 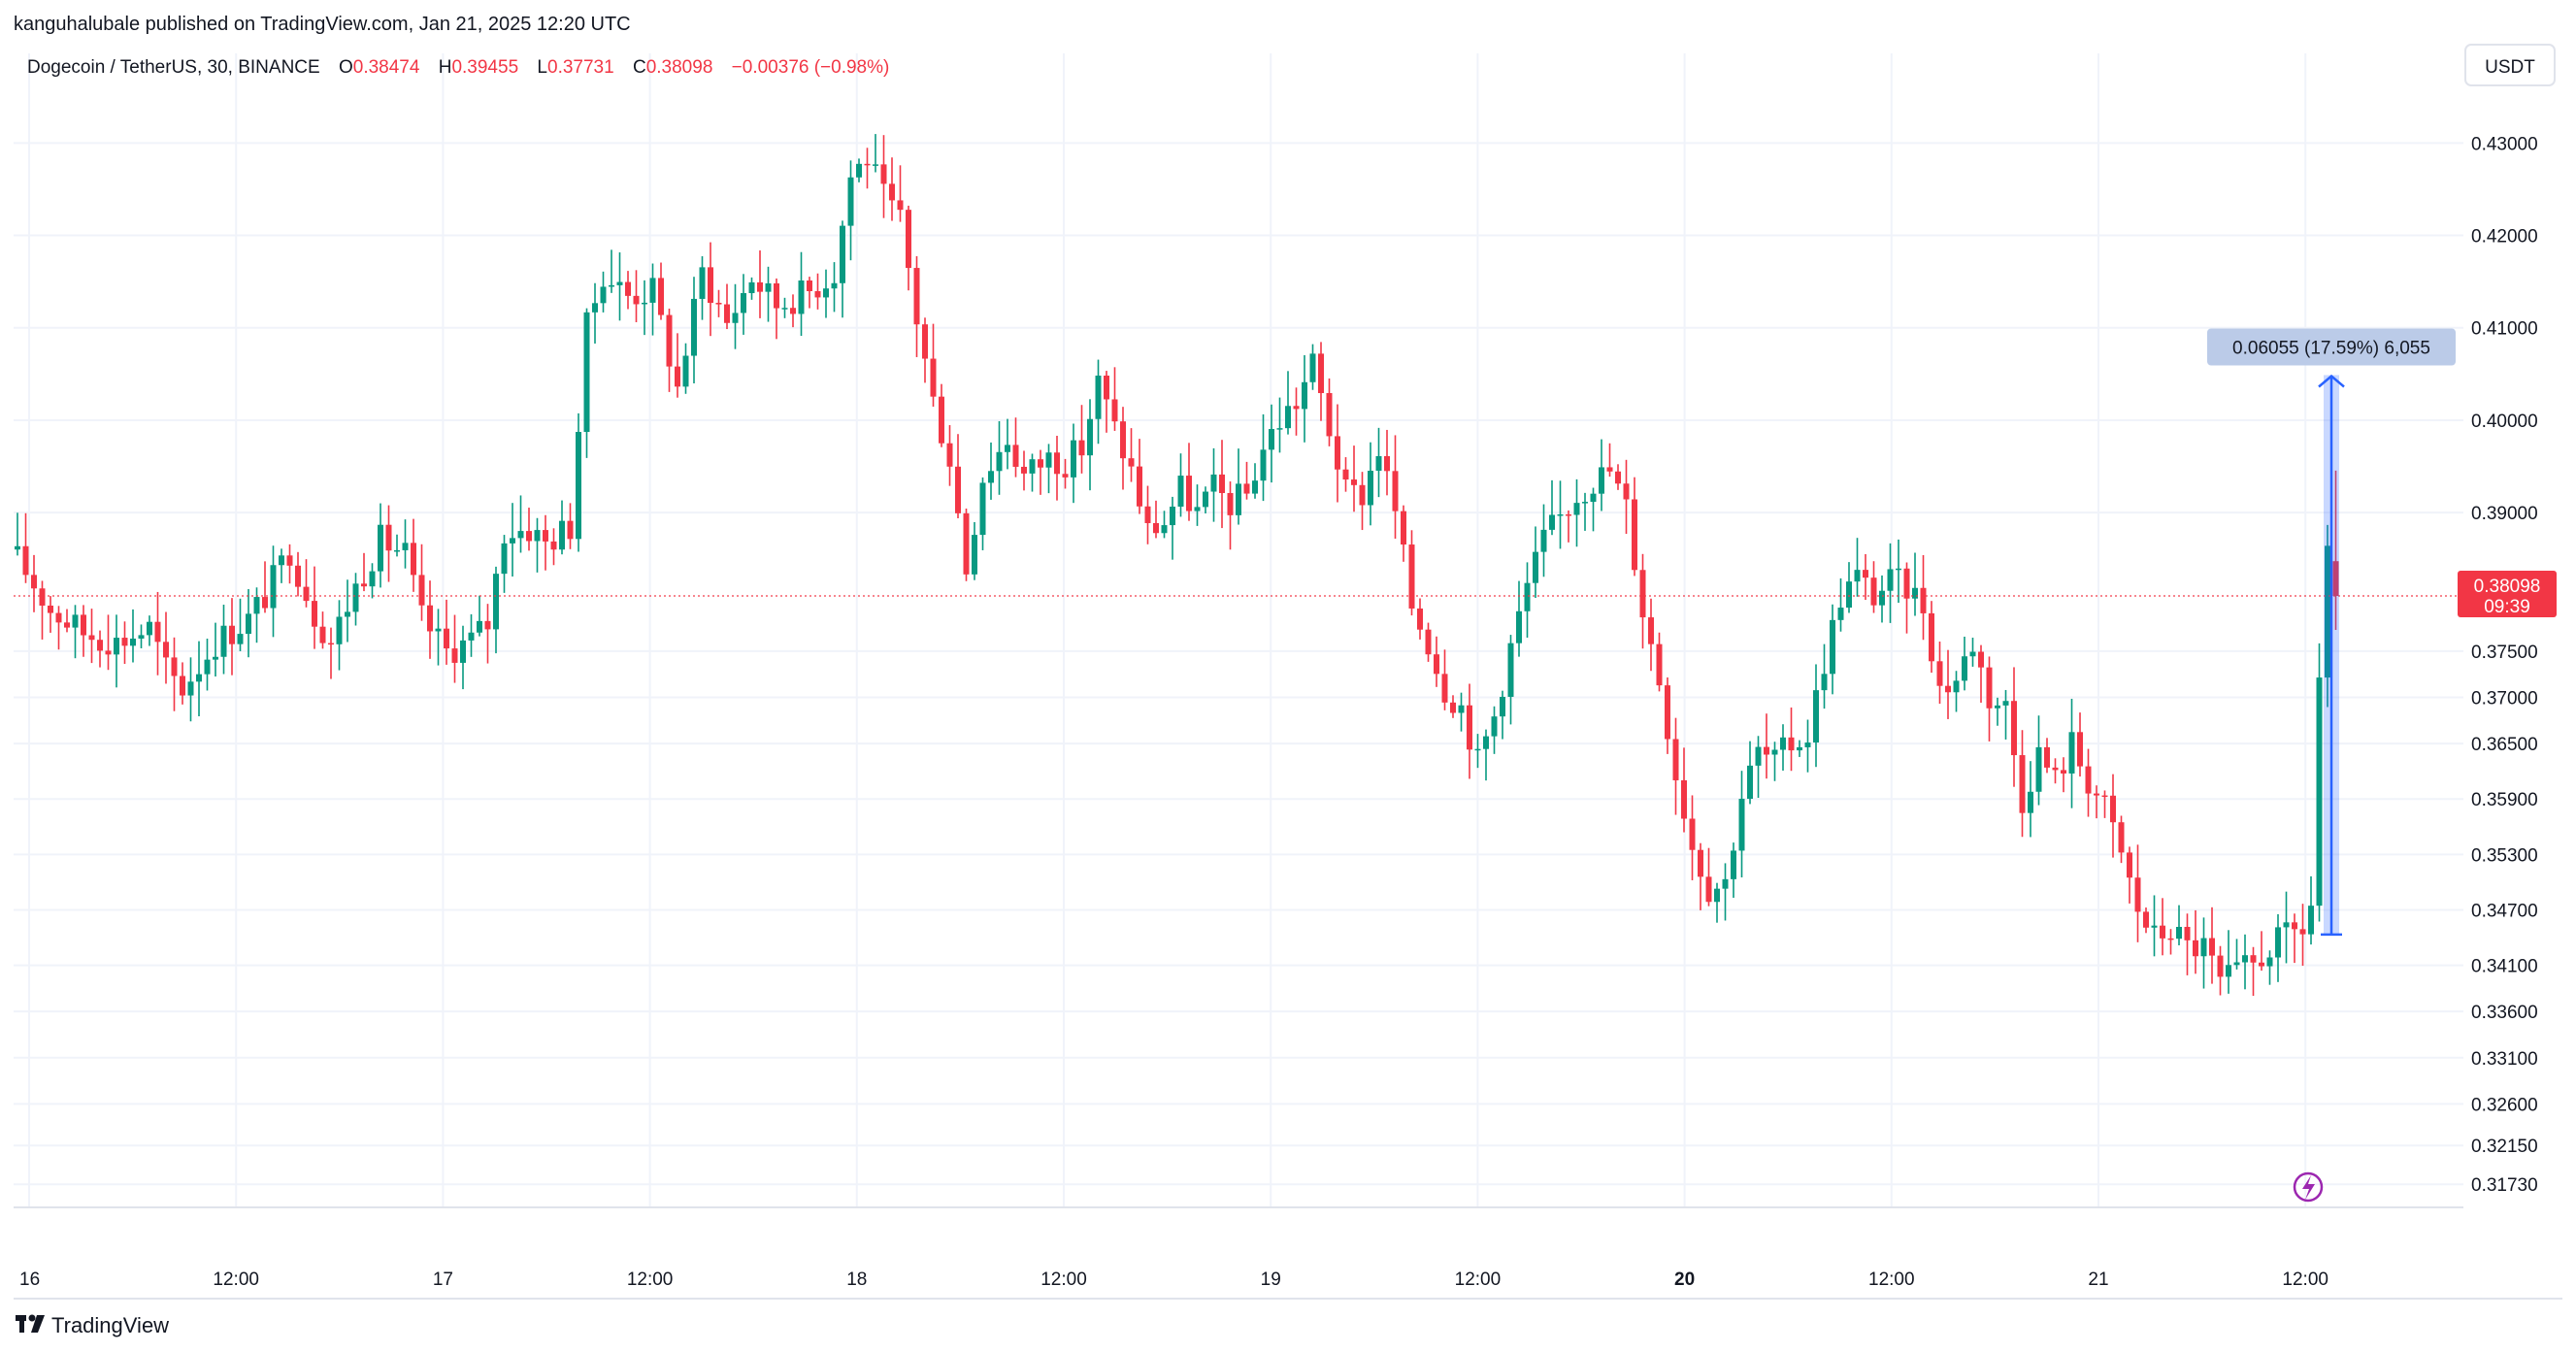 I want to click on low-value: 0.37731, so click(x=580, y=67).